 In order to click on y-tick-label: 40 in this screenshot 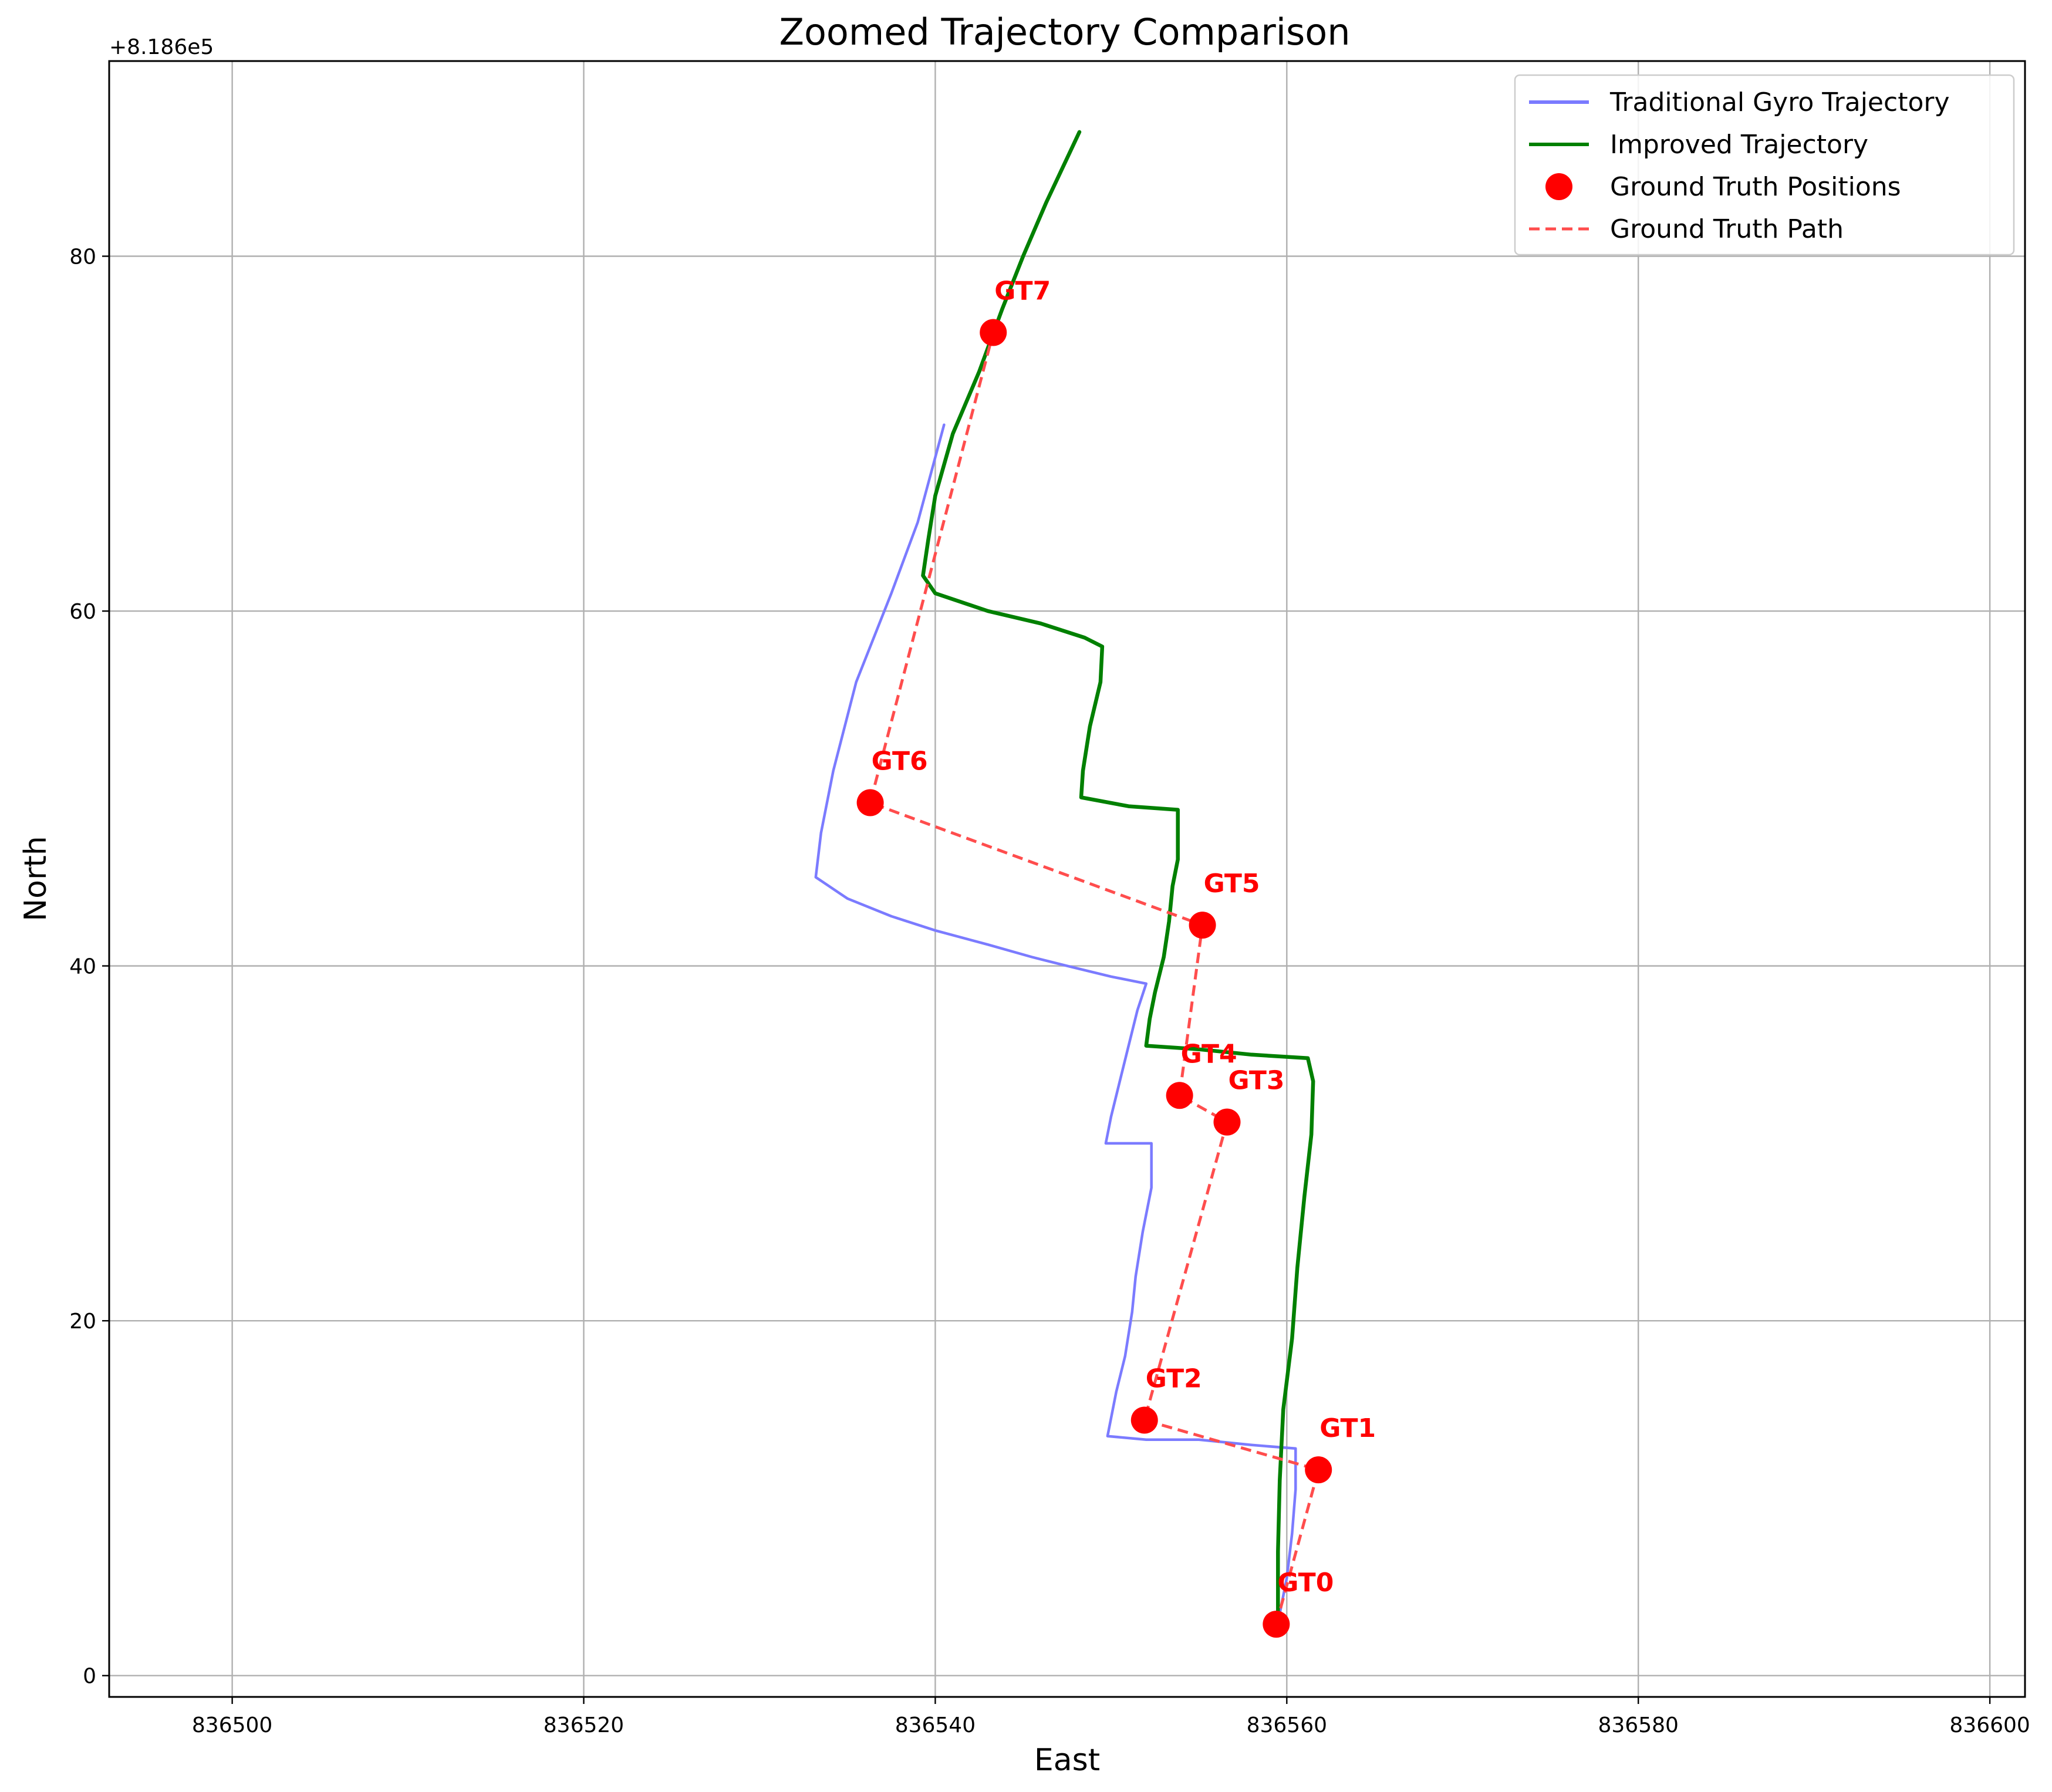, I will do `click(82, 967)`.